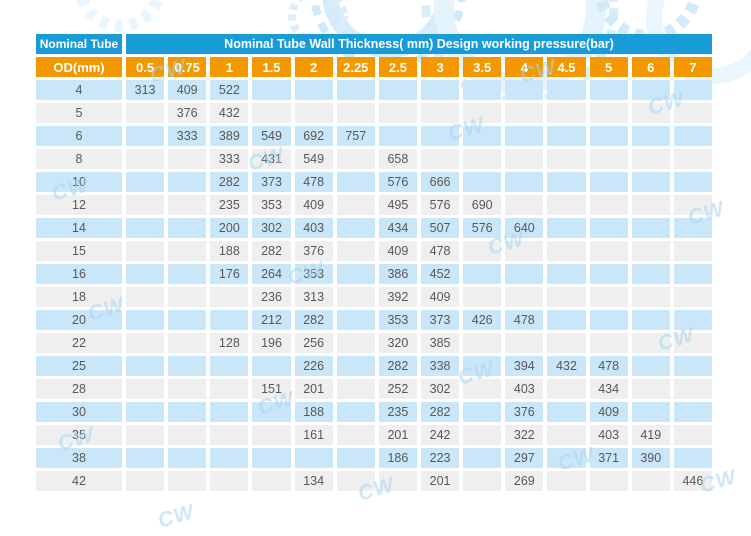 The width and height of the screenshot is (751, 536). What do you see at coordinates (79, 251) in the screenshot?
I see `od-cell: 15` at bounding box center [79, 251].